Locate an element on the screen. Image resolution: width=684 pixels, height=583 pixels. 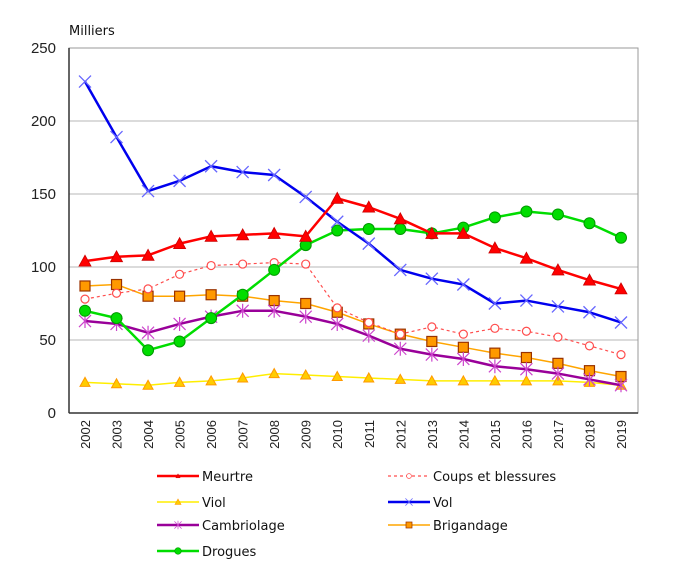
x-tick-label: 2013 is located at coordinates (432, 434).